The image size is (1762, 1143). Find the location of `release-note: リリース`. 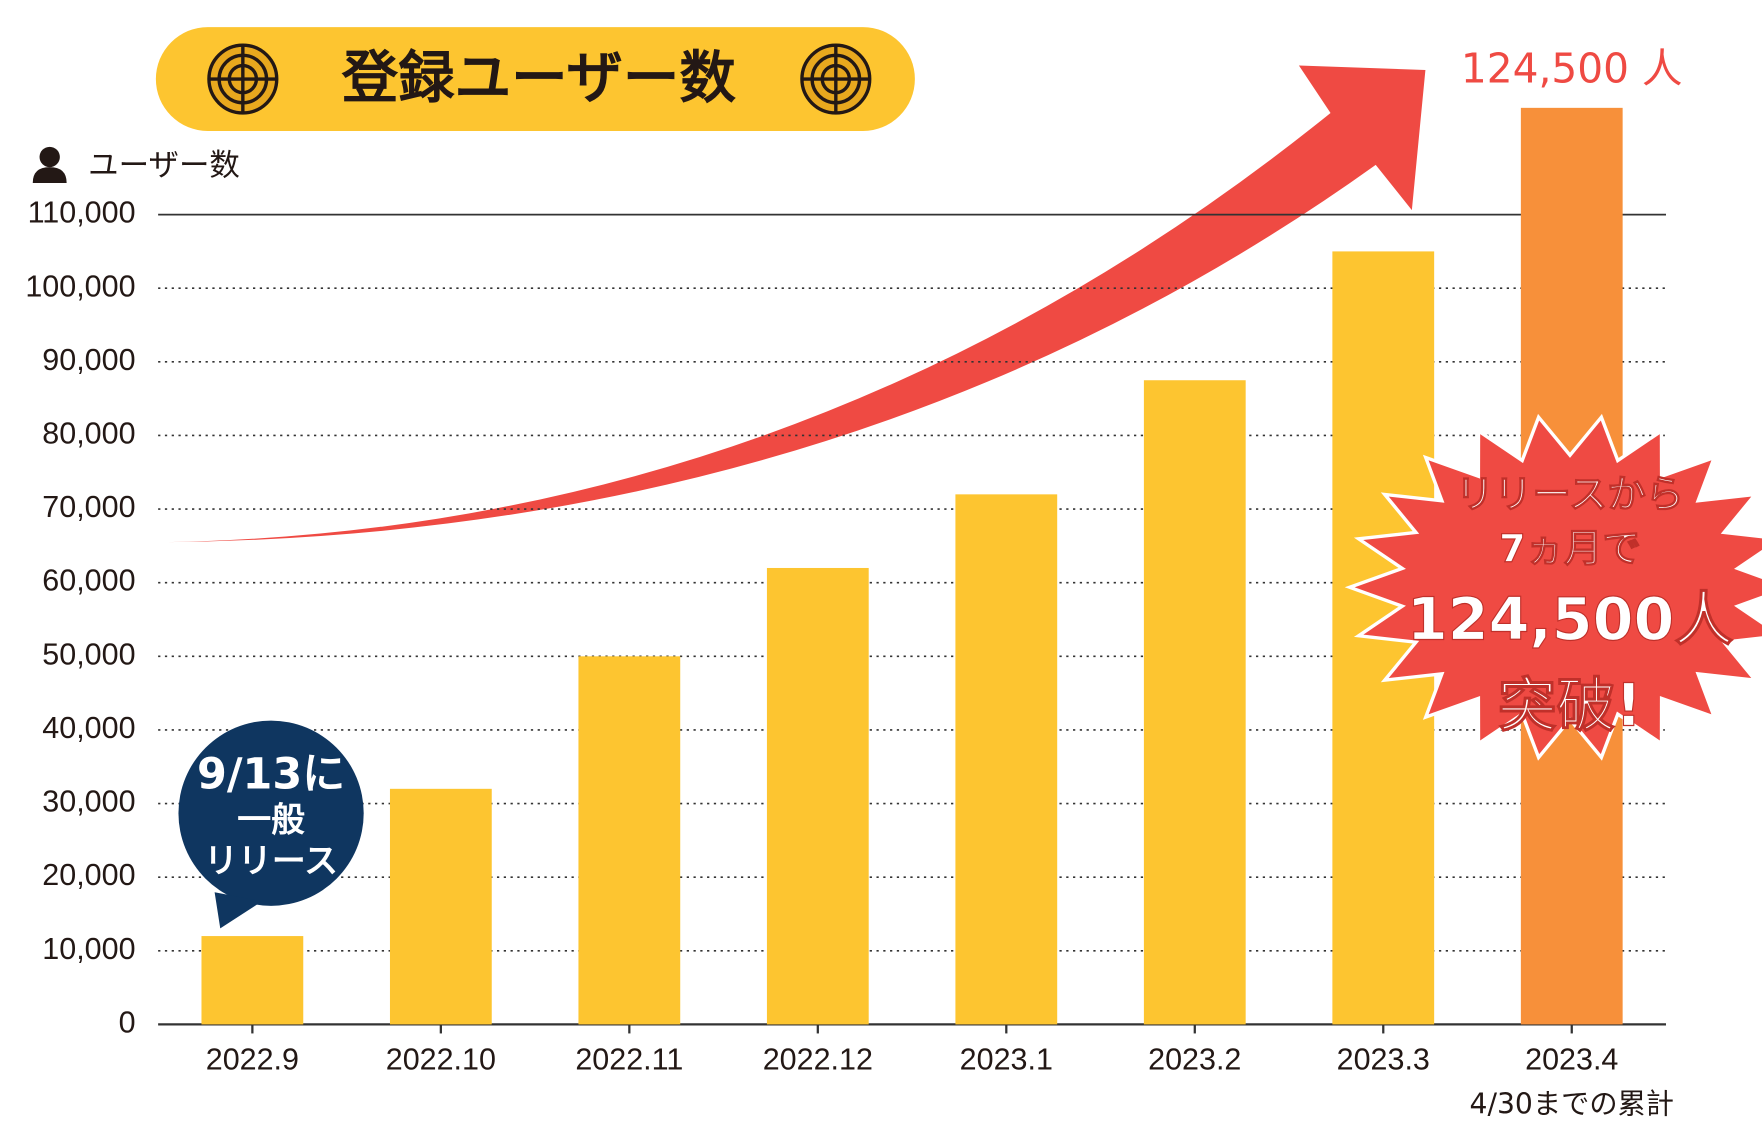

release-note: リリース is located at coordinates (271, 860).